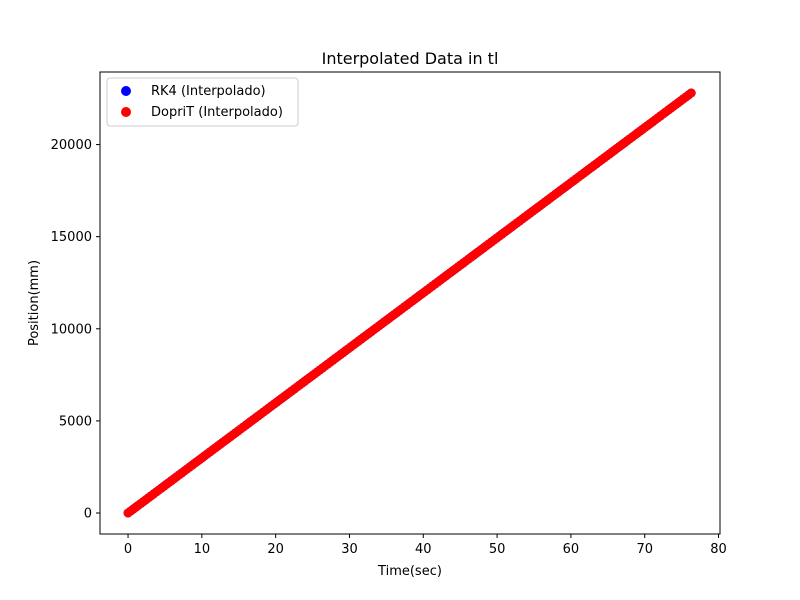  What do you see at coordinates (128, 549) in the screenshot?
I see `x-tick-label: 0` at bounding box center [128, 549].